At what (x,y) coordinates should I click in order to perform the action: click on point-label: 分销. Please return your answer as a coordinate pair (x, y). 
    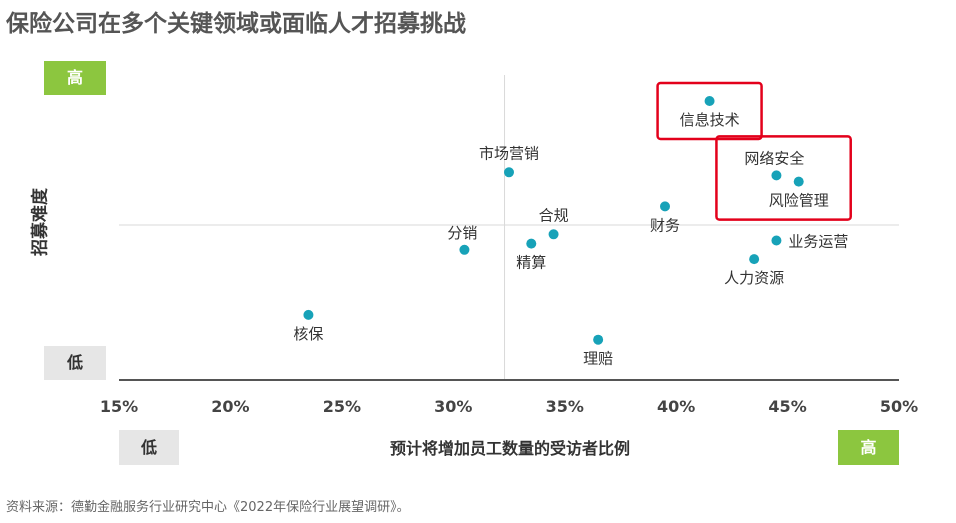
    Looking at the image, I should click on (462, 233).